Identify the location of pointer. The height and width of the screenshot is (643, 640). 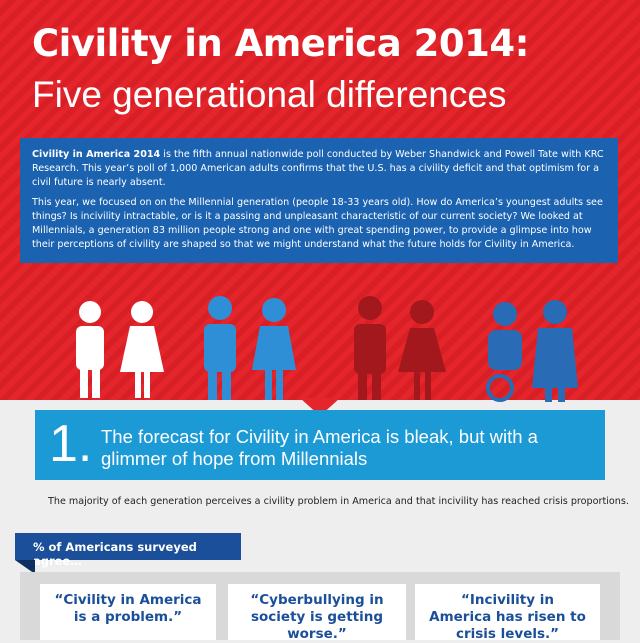
(320, 407).